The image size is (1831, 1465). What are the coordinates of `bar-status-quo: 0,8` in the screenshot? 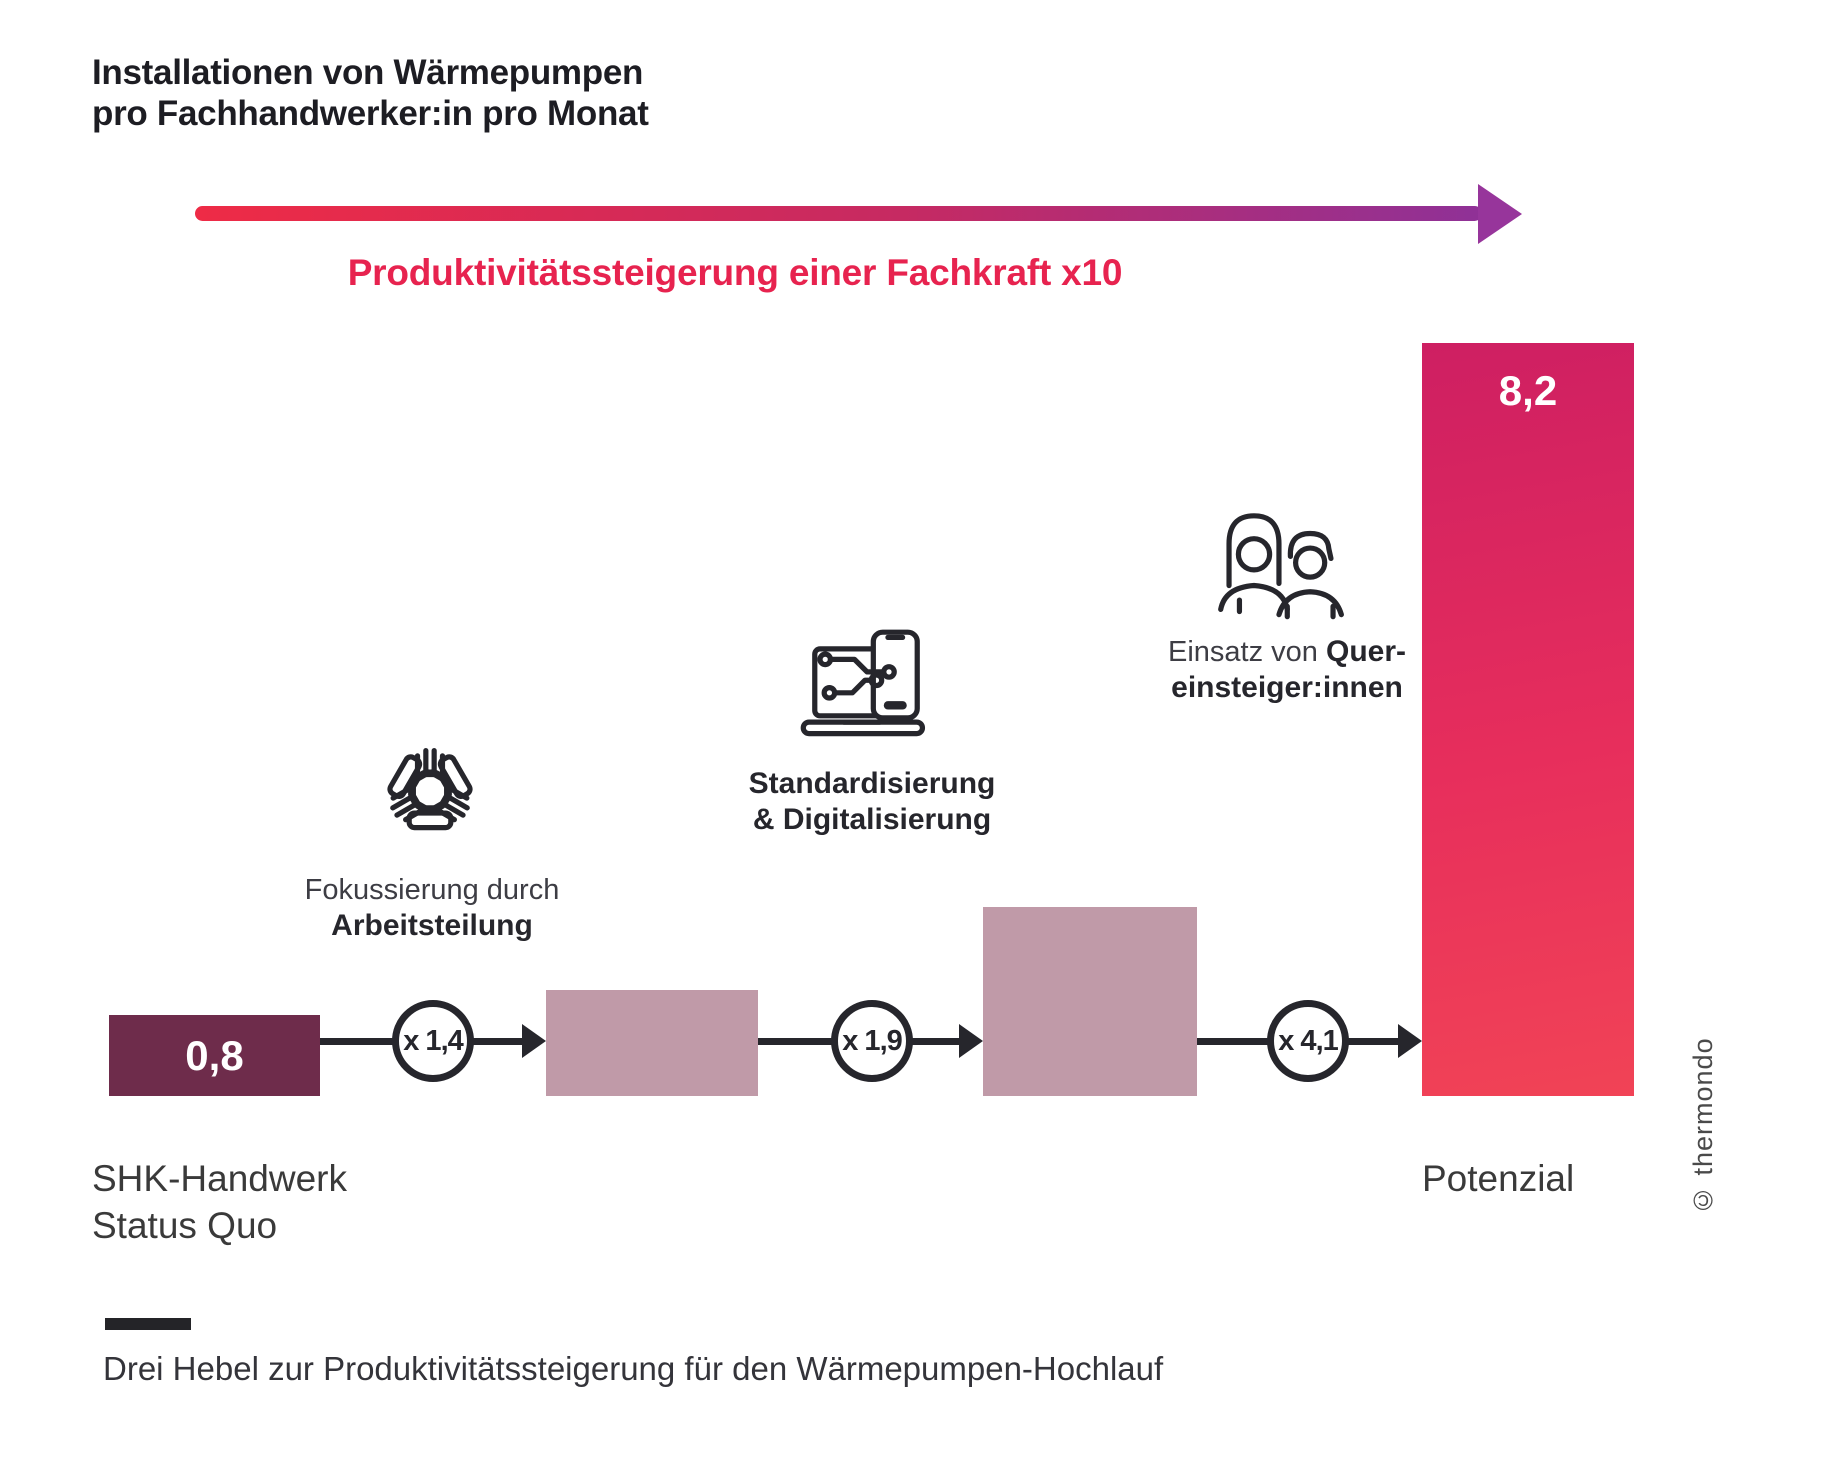 It's located at (214, 1055).